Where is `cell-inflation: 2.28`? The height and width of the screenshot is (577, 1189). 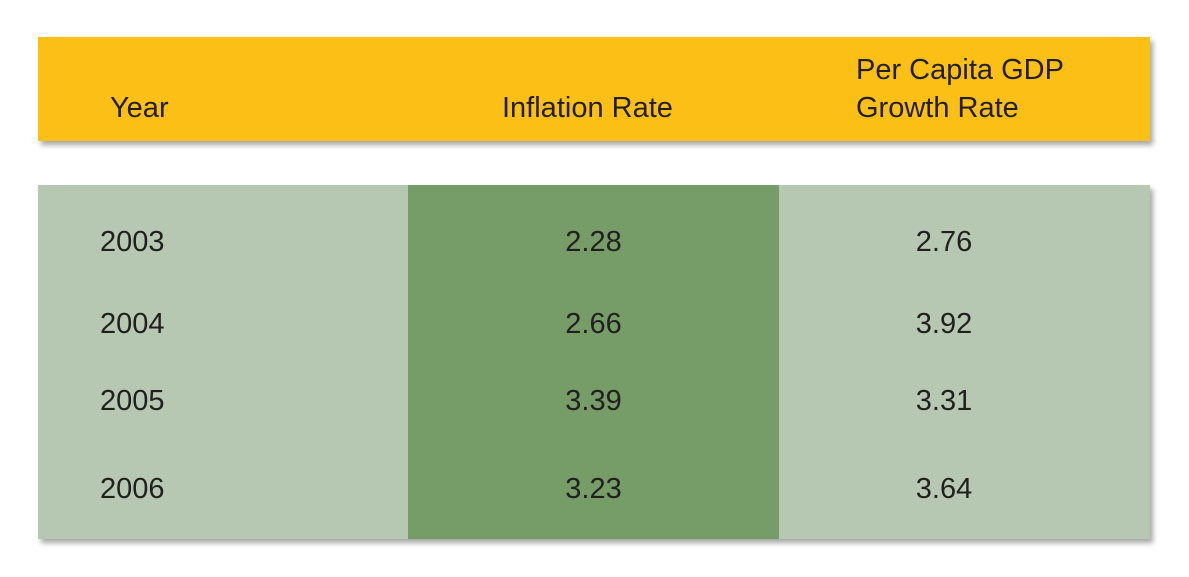 cell-inflation: 2.28 is located at coordinates (593, 242).